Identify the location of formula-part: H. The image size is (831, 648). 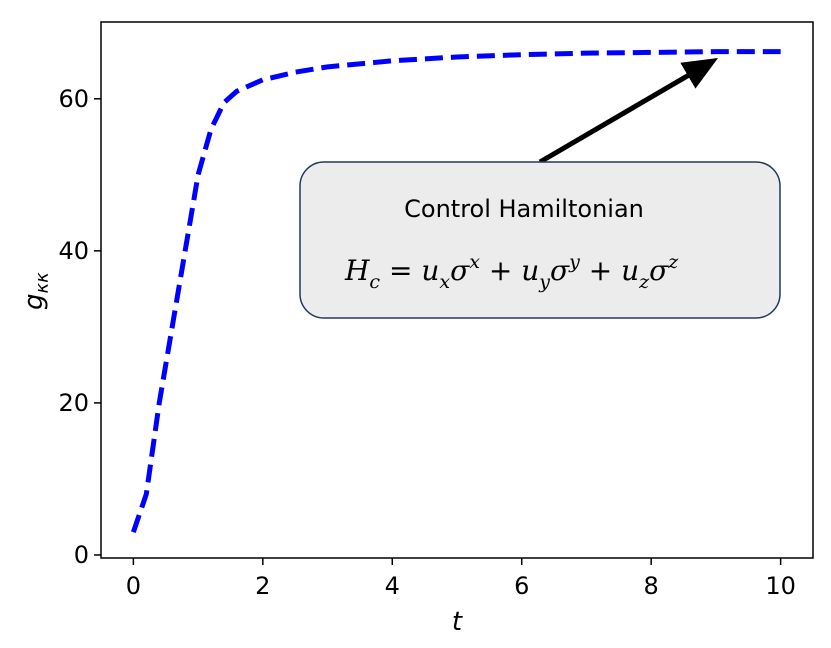
(357, 270).